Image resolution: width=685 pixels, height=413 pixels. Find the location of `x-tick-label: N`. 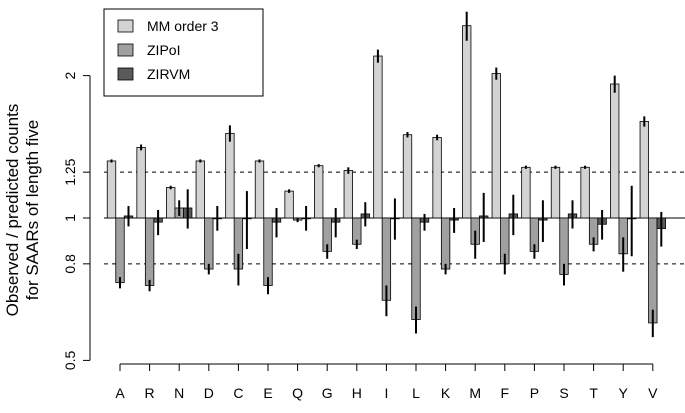

x-tick-label: N is located at coordinates (179, 393).